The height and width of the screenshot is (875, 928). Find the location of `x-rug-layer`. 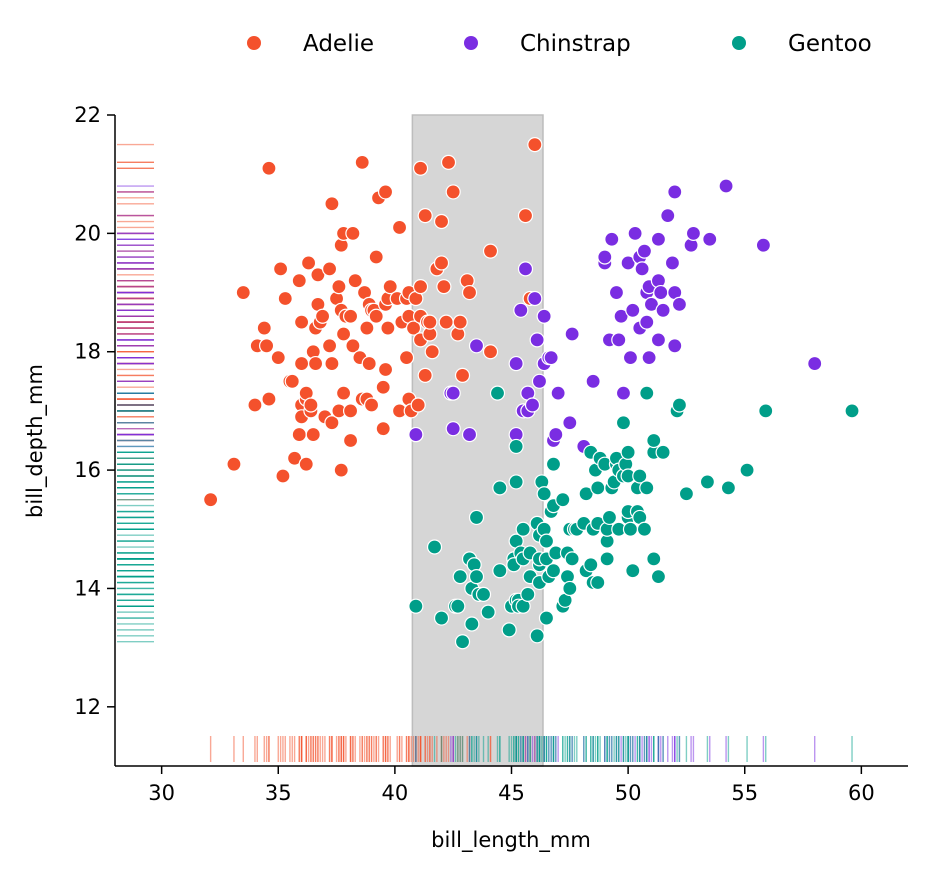

x-rug-layer is located at coordinates (531, 749).